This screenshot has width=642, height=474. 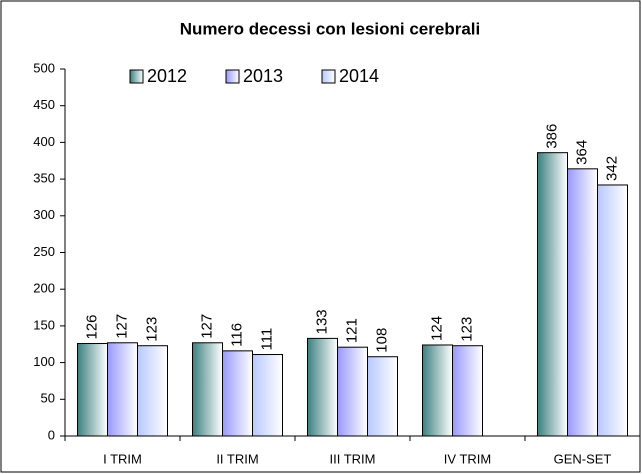 I want to click on value-label: 364, so click(x=581, y=152).